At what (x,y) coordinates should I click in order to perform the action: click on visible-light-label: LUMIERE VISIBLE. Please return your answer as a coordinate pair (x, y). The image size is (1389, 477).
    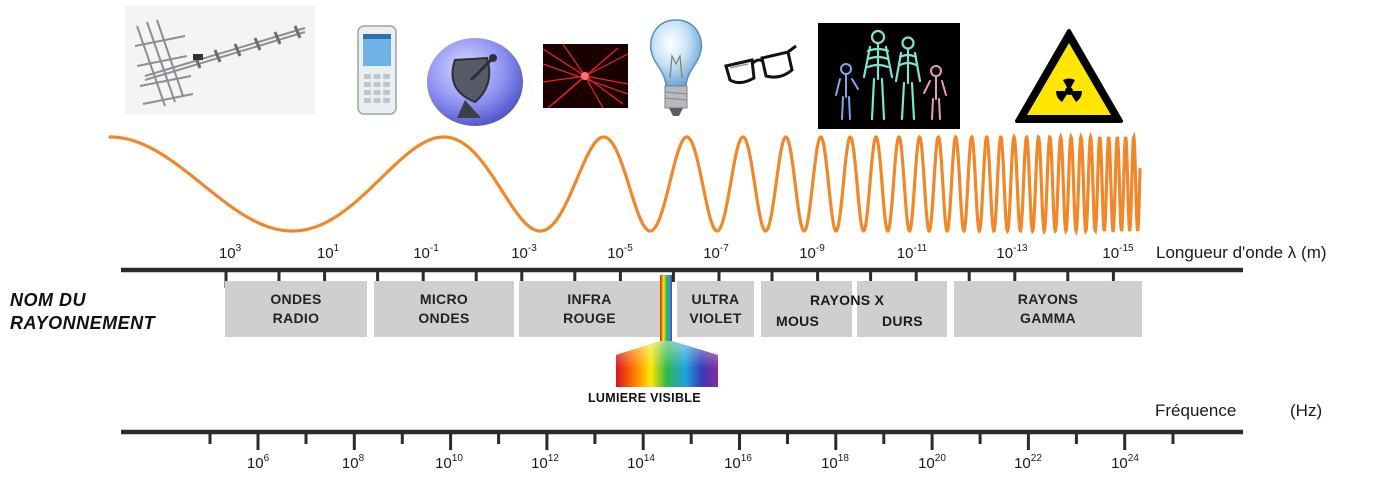
    Looking at the image, I should click on (644, 398).